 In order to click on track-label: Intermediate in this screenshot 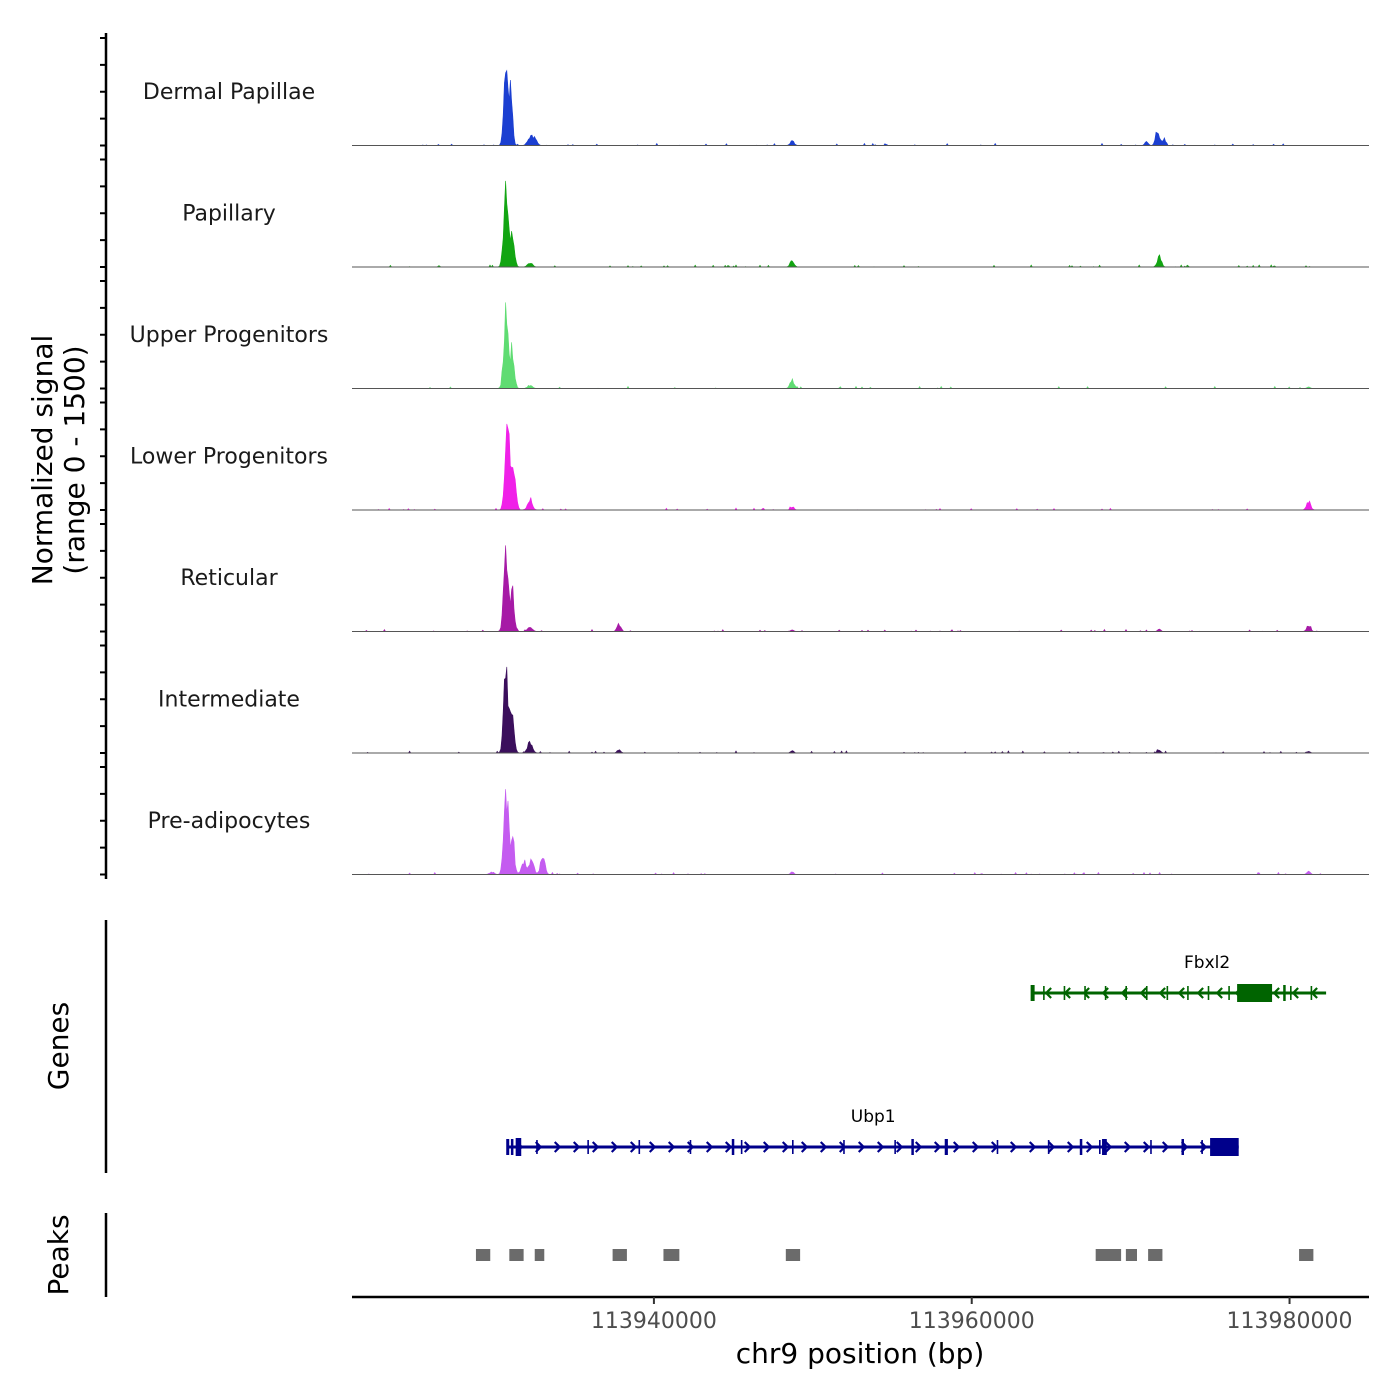, I will do `click(229, 700)`.